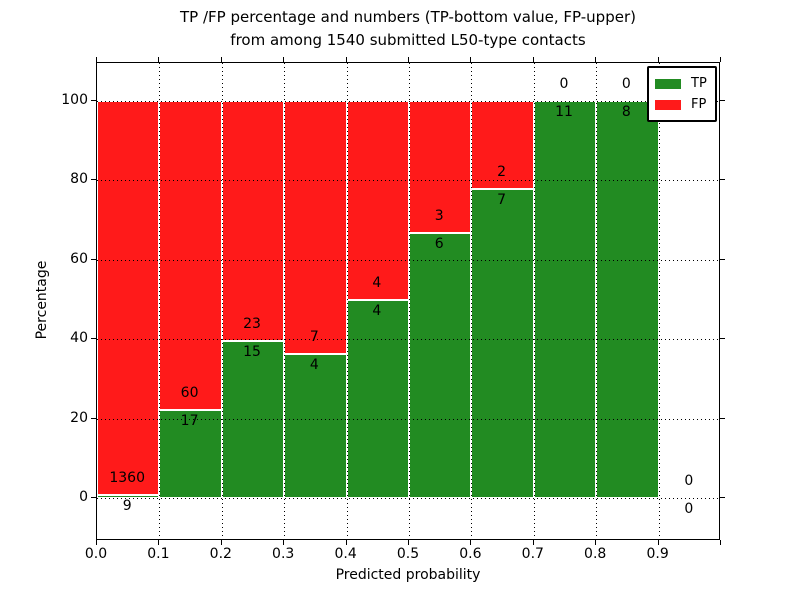  Describe the element at coordinates (408, 575) in the screenshot. I see `x-axis-label: Predicted probability` at that location.